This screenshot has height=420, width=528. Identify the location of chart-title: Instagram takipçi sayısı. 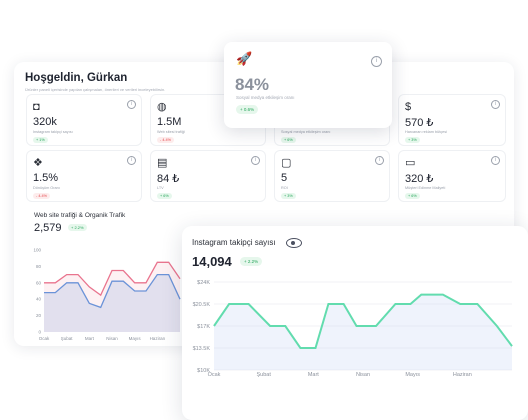
(234, 242).